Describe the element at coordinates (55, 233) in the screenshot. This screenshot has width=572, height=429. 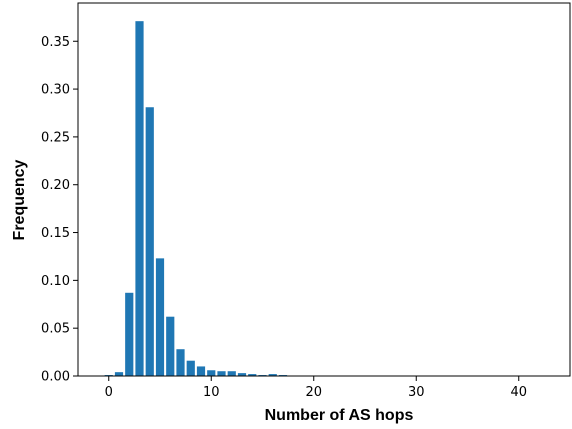
I see `y-tick-label: 0.15` at that location.